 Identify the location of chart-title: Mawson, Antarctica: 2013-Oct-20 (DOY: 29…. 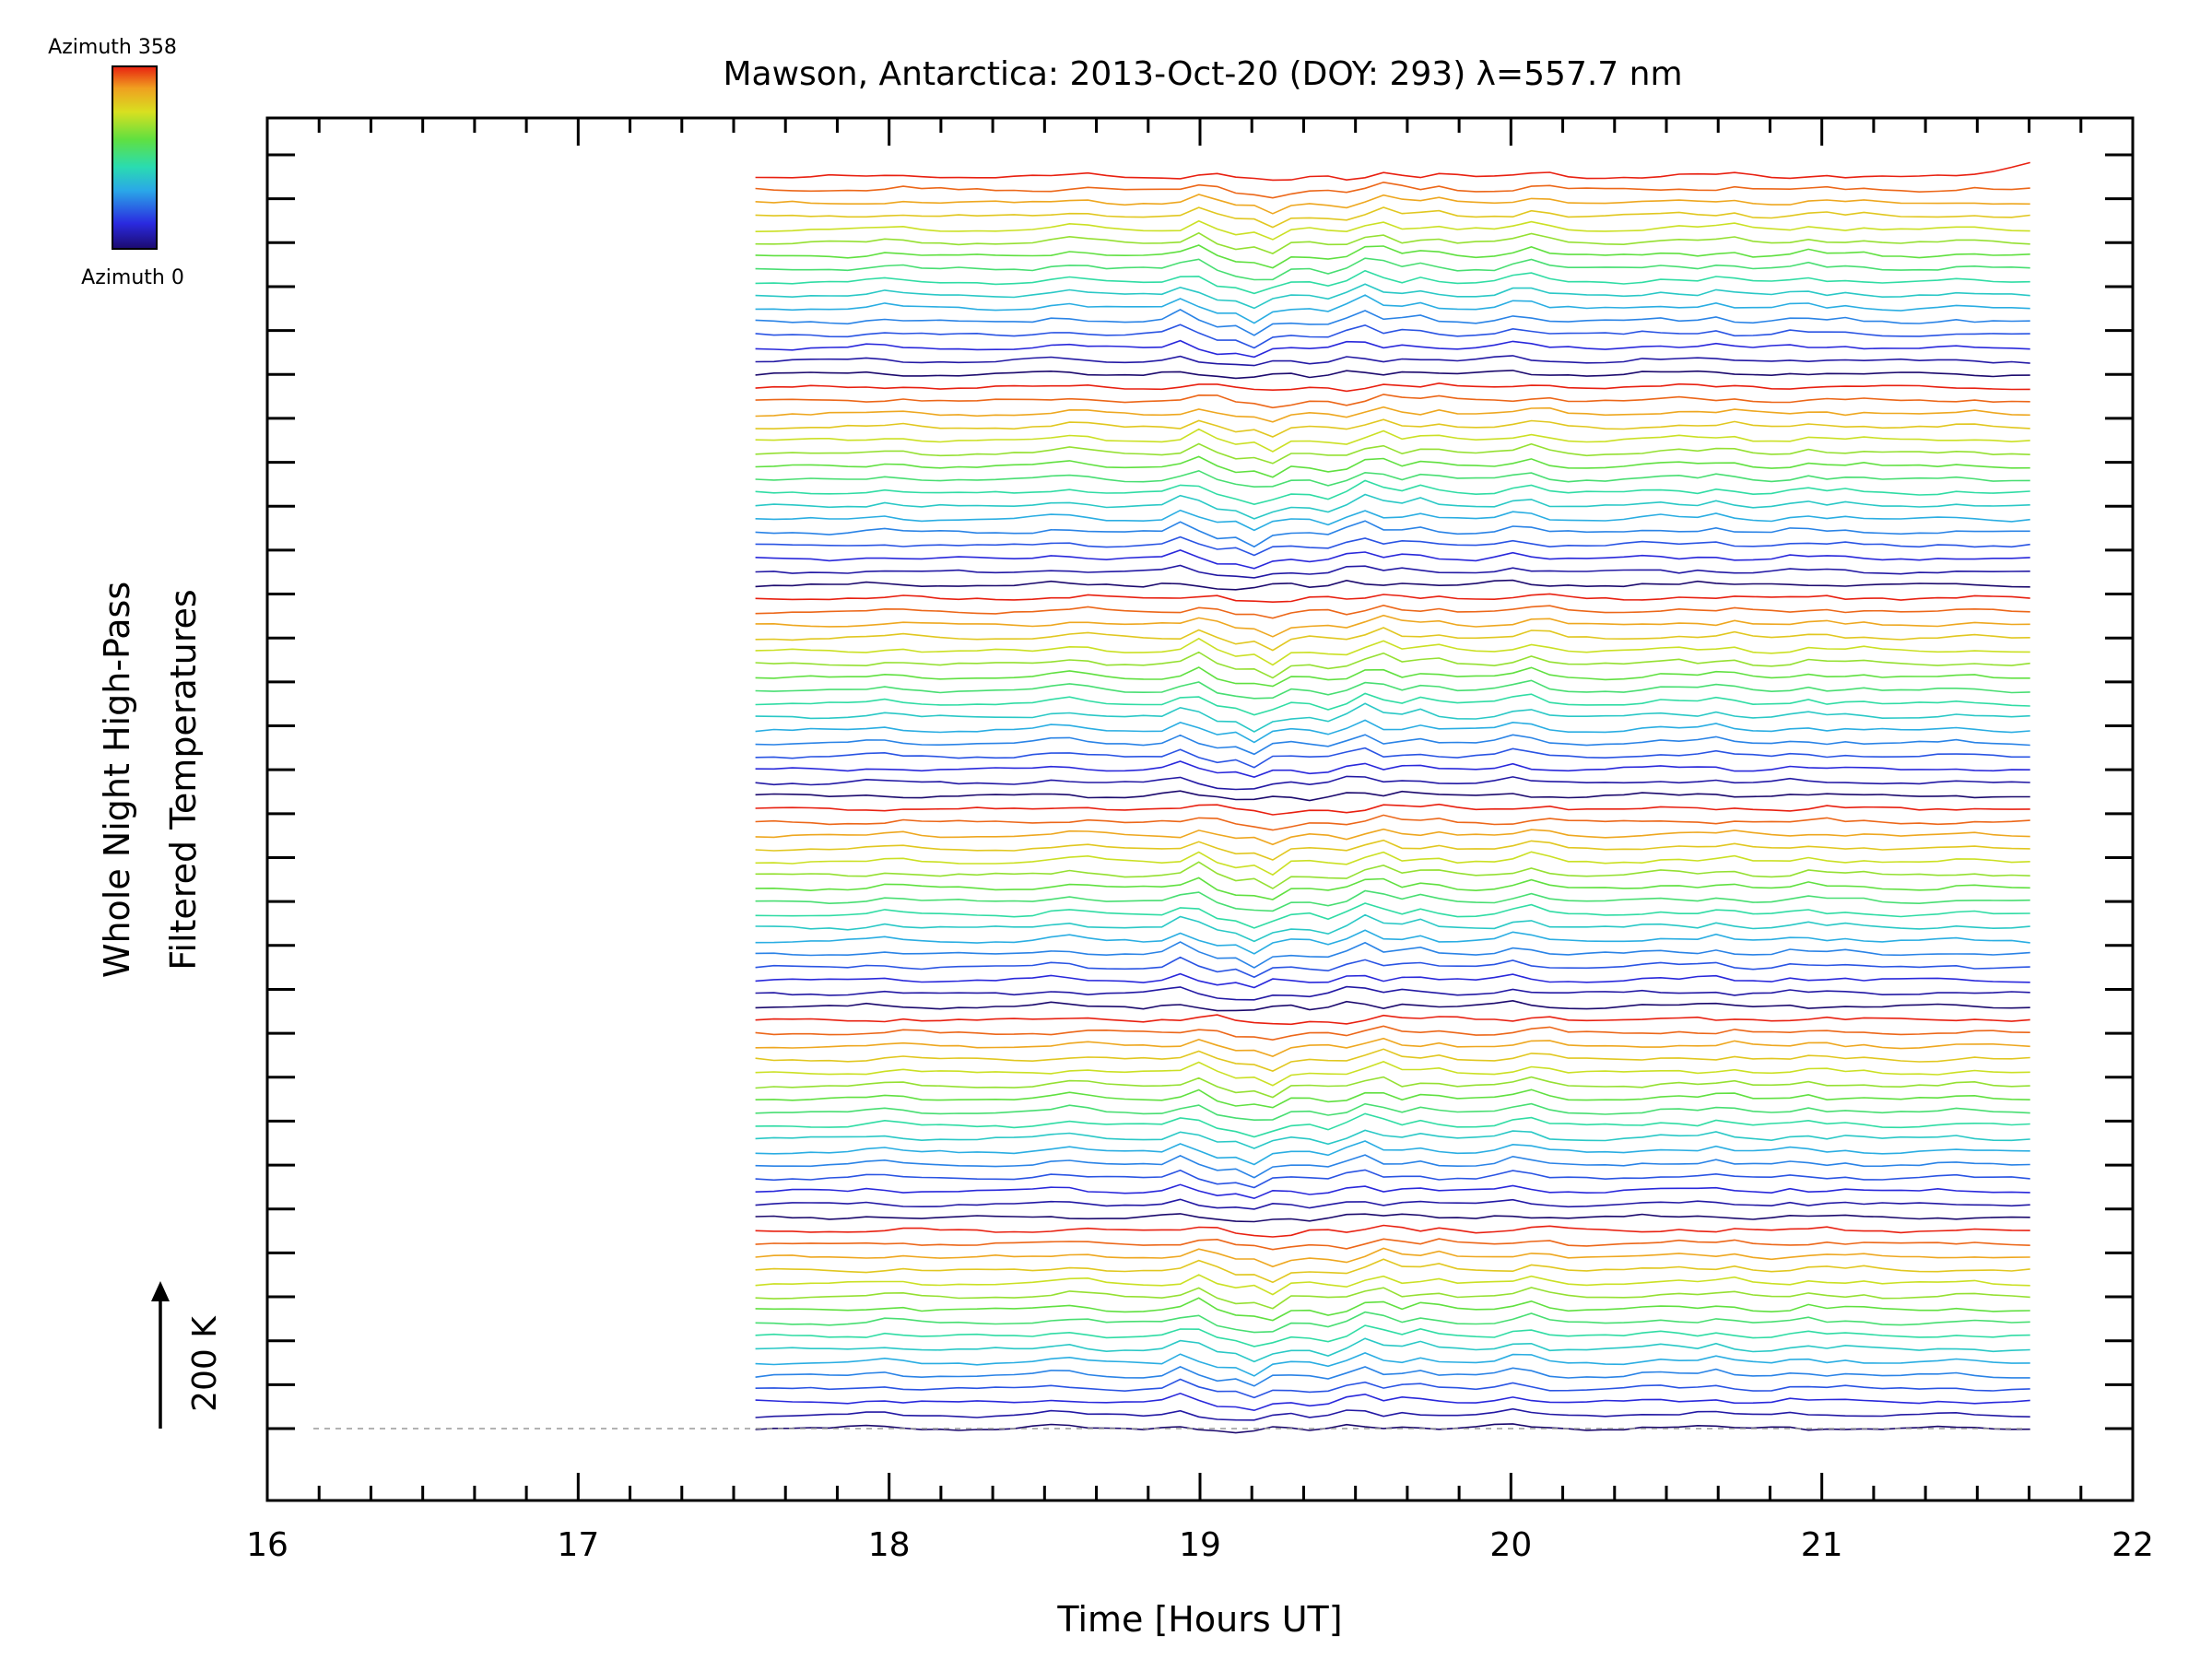
(1202, 74).